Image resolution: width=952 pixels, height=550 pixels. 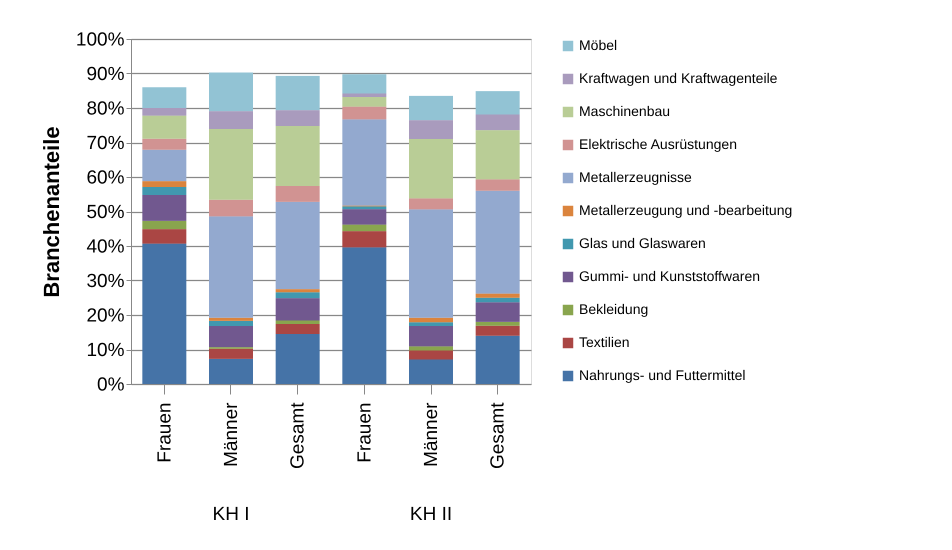 I want to click on y-tick-label: 50%, so click(x=105, y=212).